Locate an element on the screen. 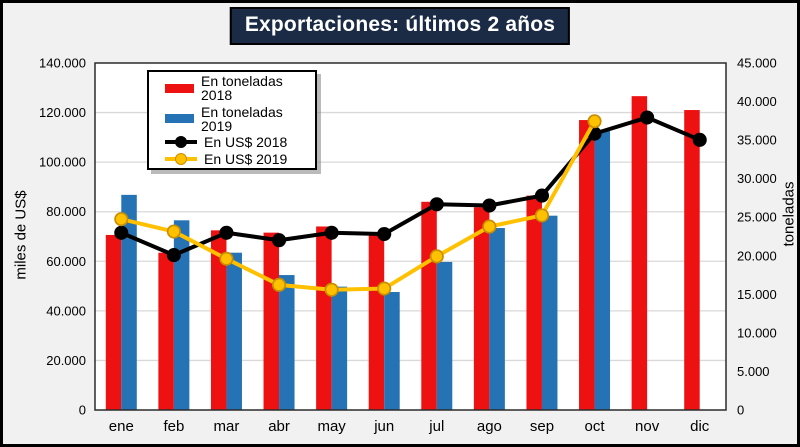  y-tick-left: 120.000 is located at coordinates (62, 112).